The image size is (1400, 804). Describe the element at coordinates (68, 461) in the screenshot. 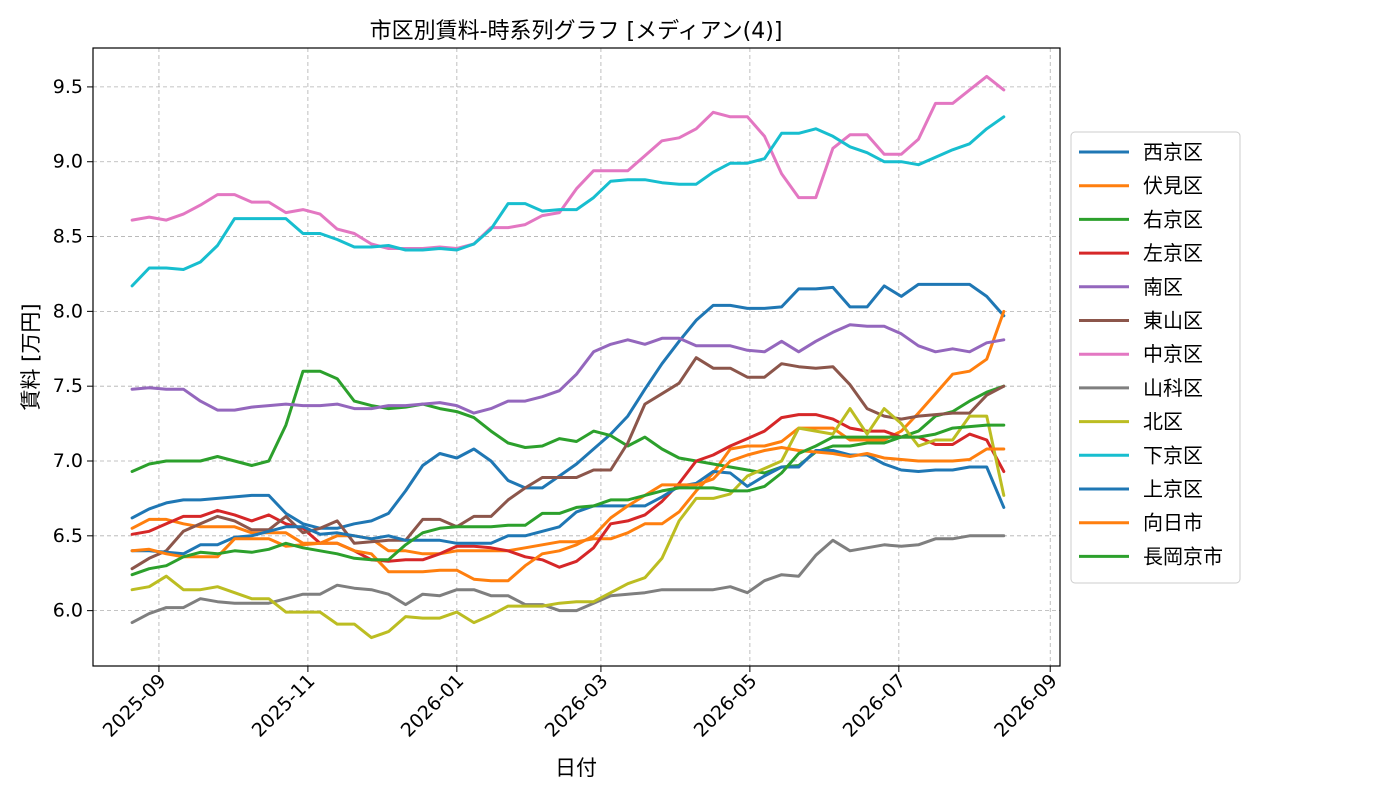

I see `y-tick-label: 7.0` at that location.